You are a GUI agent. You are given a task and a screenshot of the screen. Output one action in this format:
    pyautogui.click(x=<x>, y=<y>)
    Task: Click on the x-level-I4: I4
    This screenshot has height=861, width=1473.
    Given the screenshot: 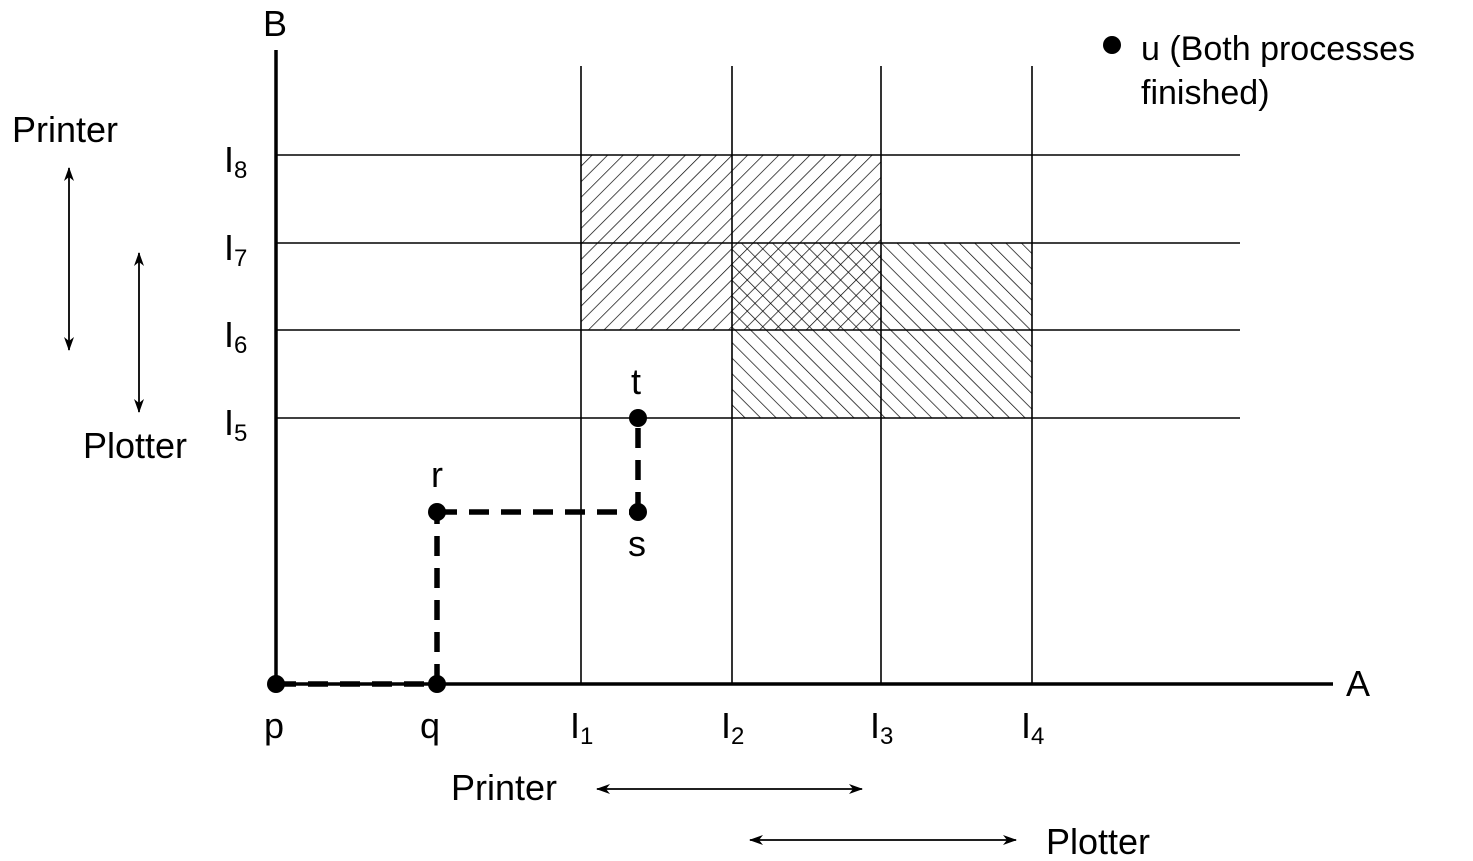 What is the action you would take?
    pyautogui.click(x=1032, y=727)
    